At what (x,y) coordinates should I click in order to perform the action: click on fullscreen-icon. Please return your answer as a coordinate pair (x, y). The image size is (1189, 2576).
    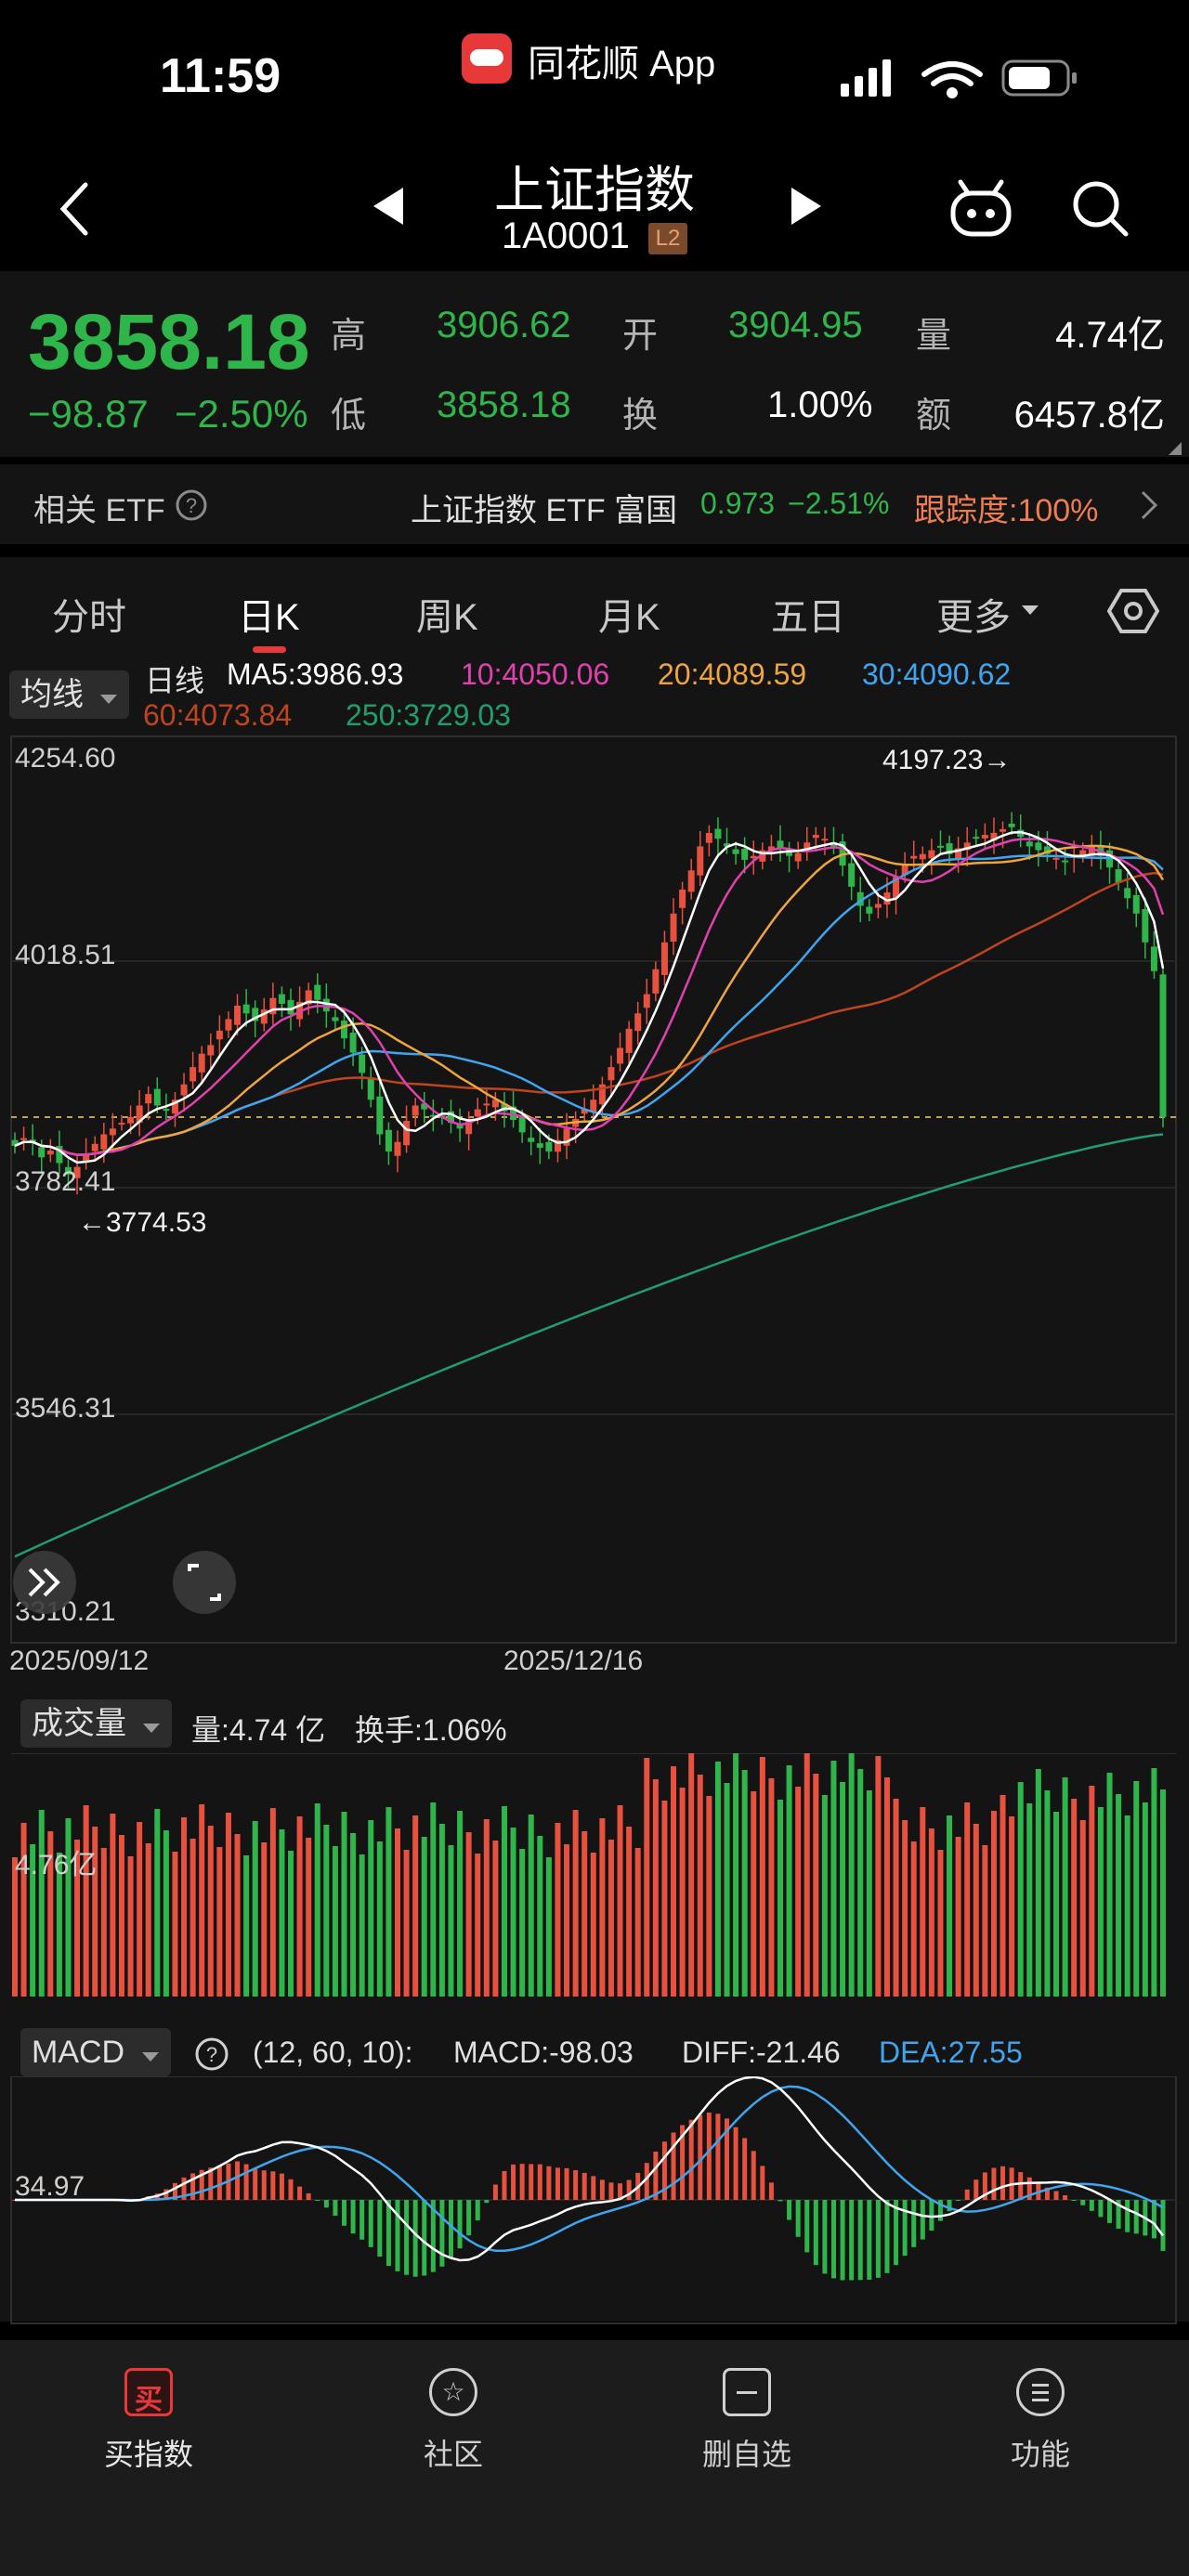
    Looking at the image, I should click on (204, 1582).